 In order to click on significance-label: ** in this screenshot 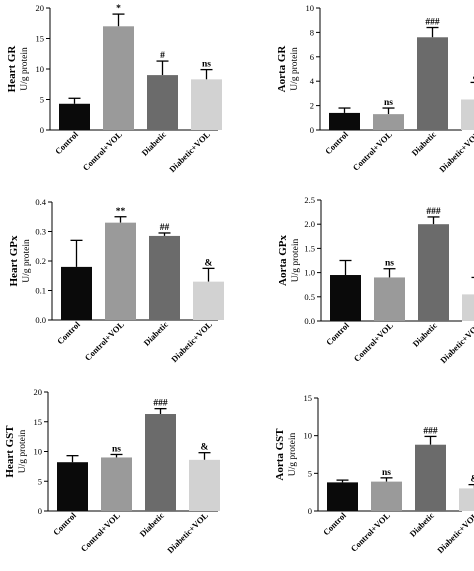, I will do `click(121, 212)`.